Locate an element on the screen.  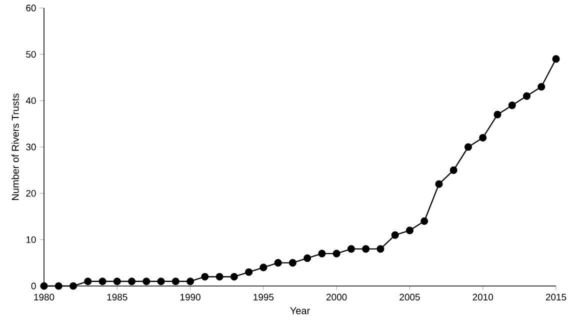
y-tick-label: 60 is located at coordinates (31, 8).